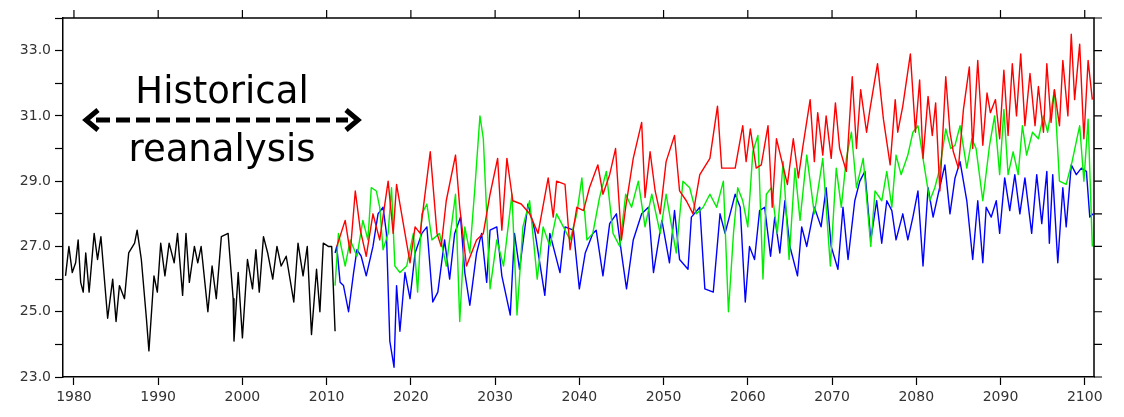 This screenshot has height=417, width=1124. I want to click on x-tick-label: 2080, so click(916, 396).